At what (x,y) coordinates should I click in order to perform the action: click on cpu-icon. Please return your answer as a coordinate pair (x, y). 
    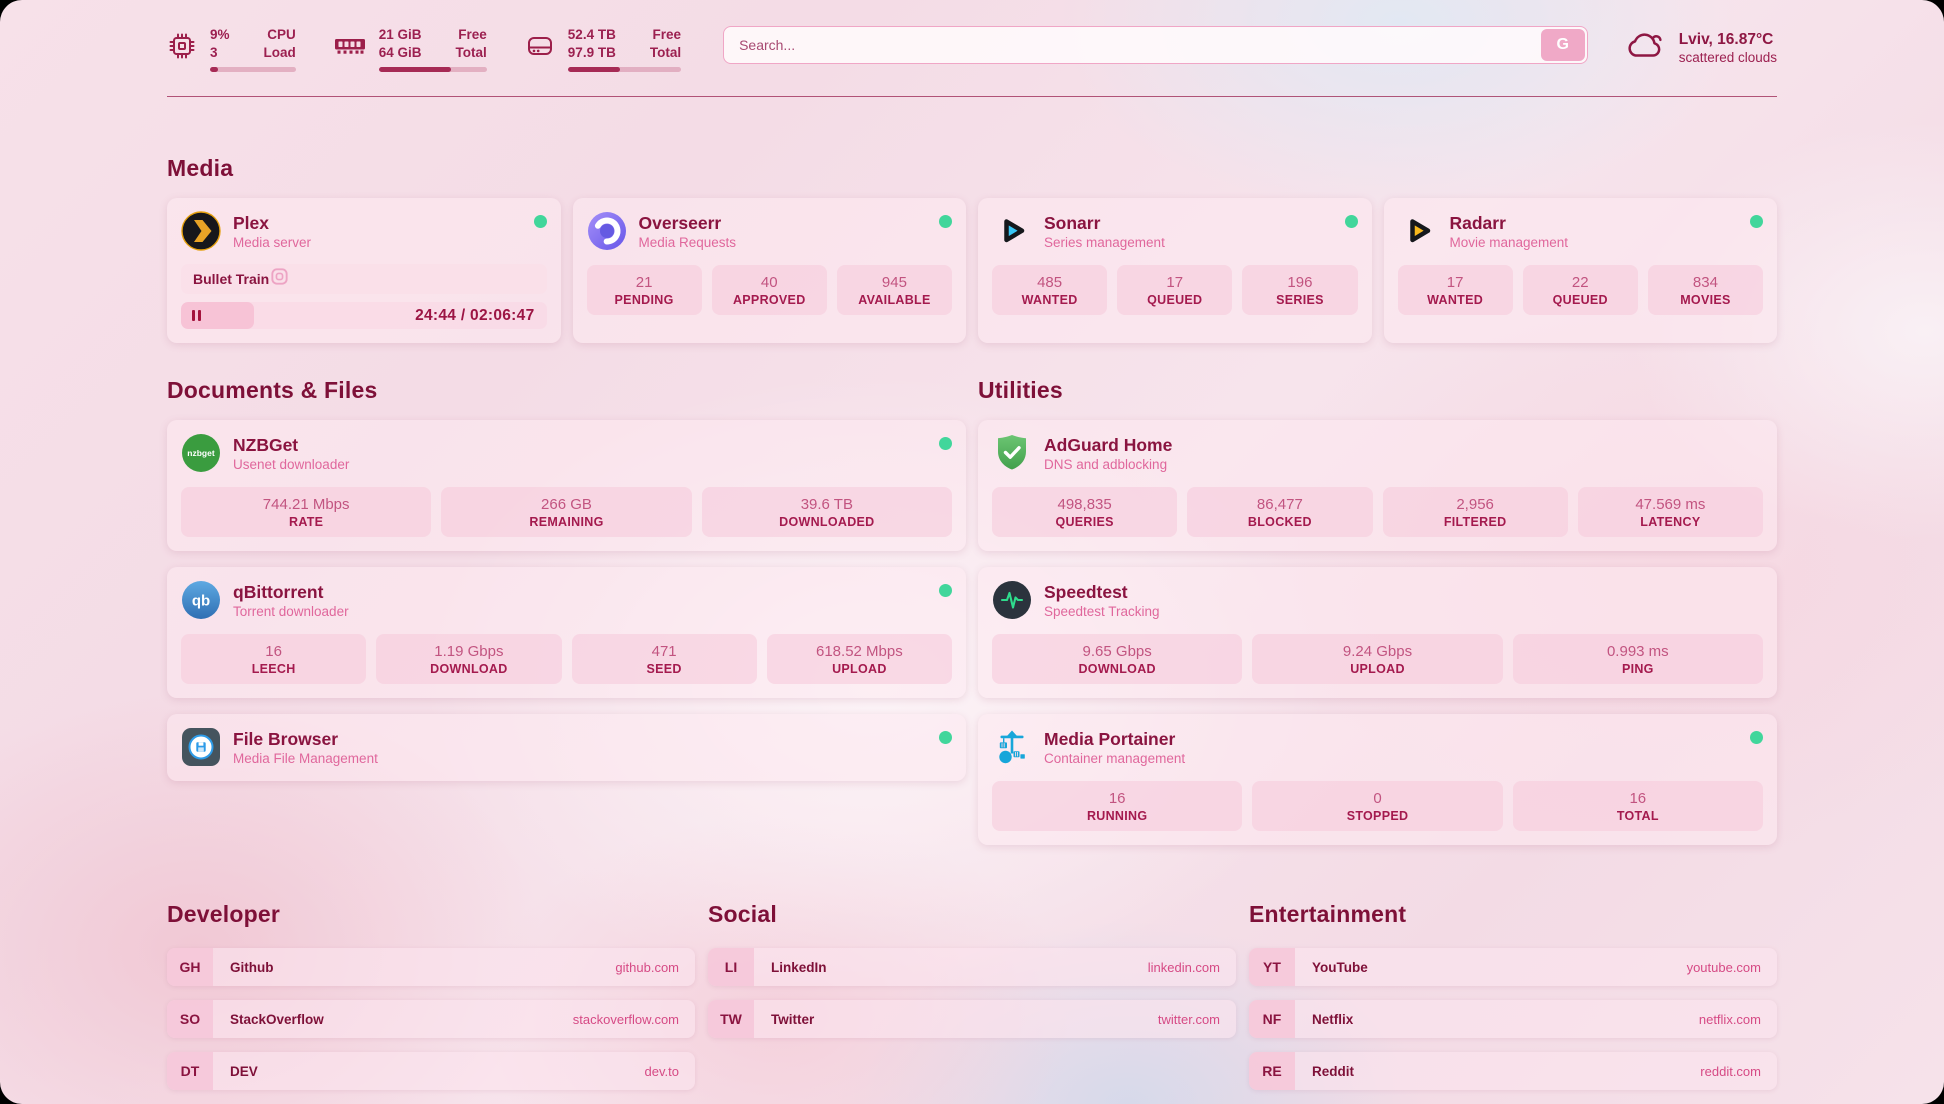
    Looking at the image, I should click on (182, 48).